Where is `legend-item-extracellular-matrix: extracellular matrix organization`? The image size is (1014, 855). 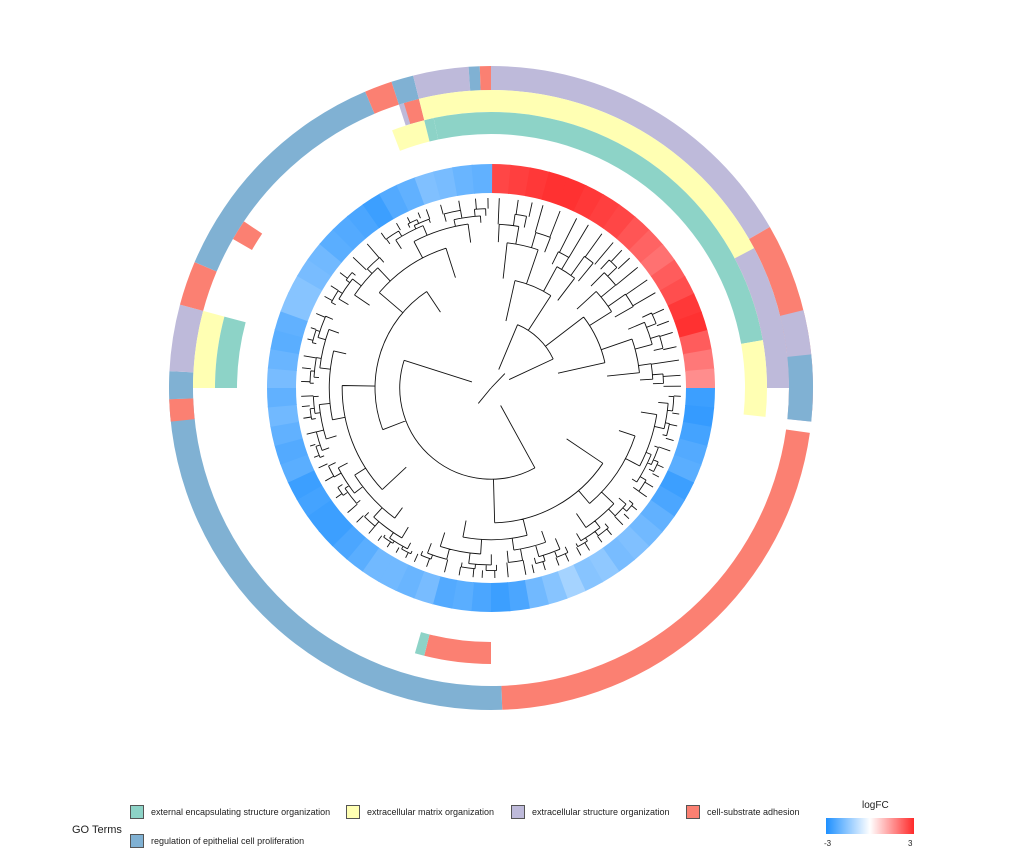
legend-item-extracellular-matrix: extracellular matrix organization is located at coordinates (420, 812).